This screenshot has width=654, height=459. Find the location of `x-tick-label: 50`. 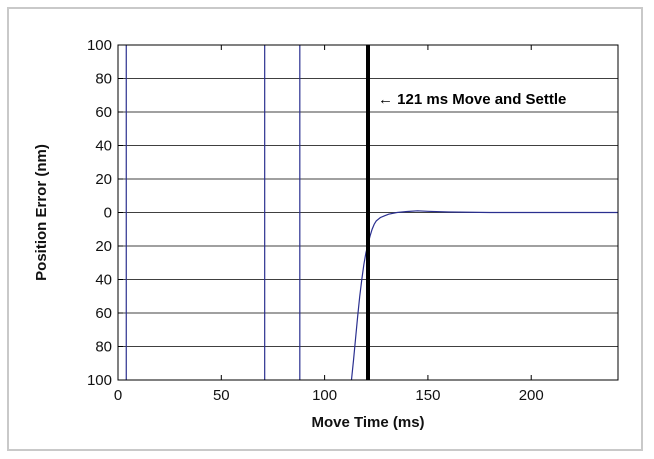

x-tick-label: 50 is located at coordinates (221, 395).